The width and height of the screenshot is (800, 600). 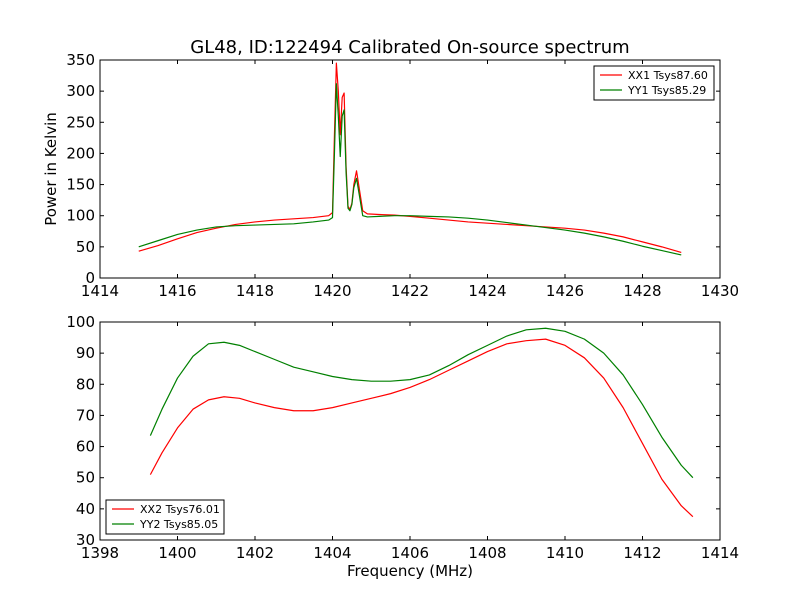 What do you see at coordinates (487, 553) in the screenshot?
I see `x-tick-label: 1408` at bounding box center [487, 553].